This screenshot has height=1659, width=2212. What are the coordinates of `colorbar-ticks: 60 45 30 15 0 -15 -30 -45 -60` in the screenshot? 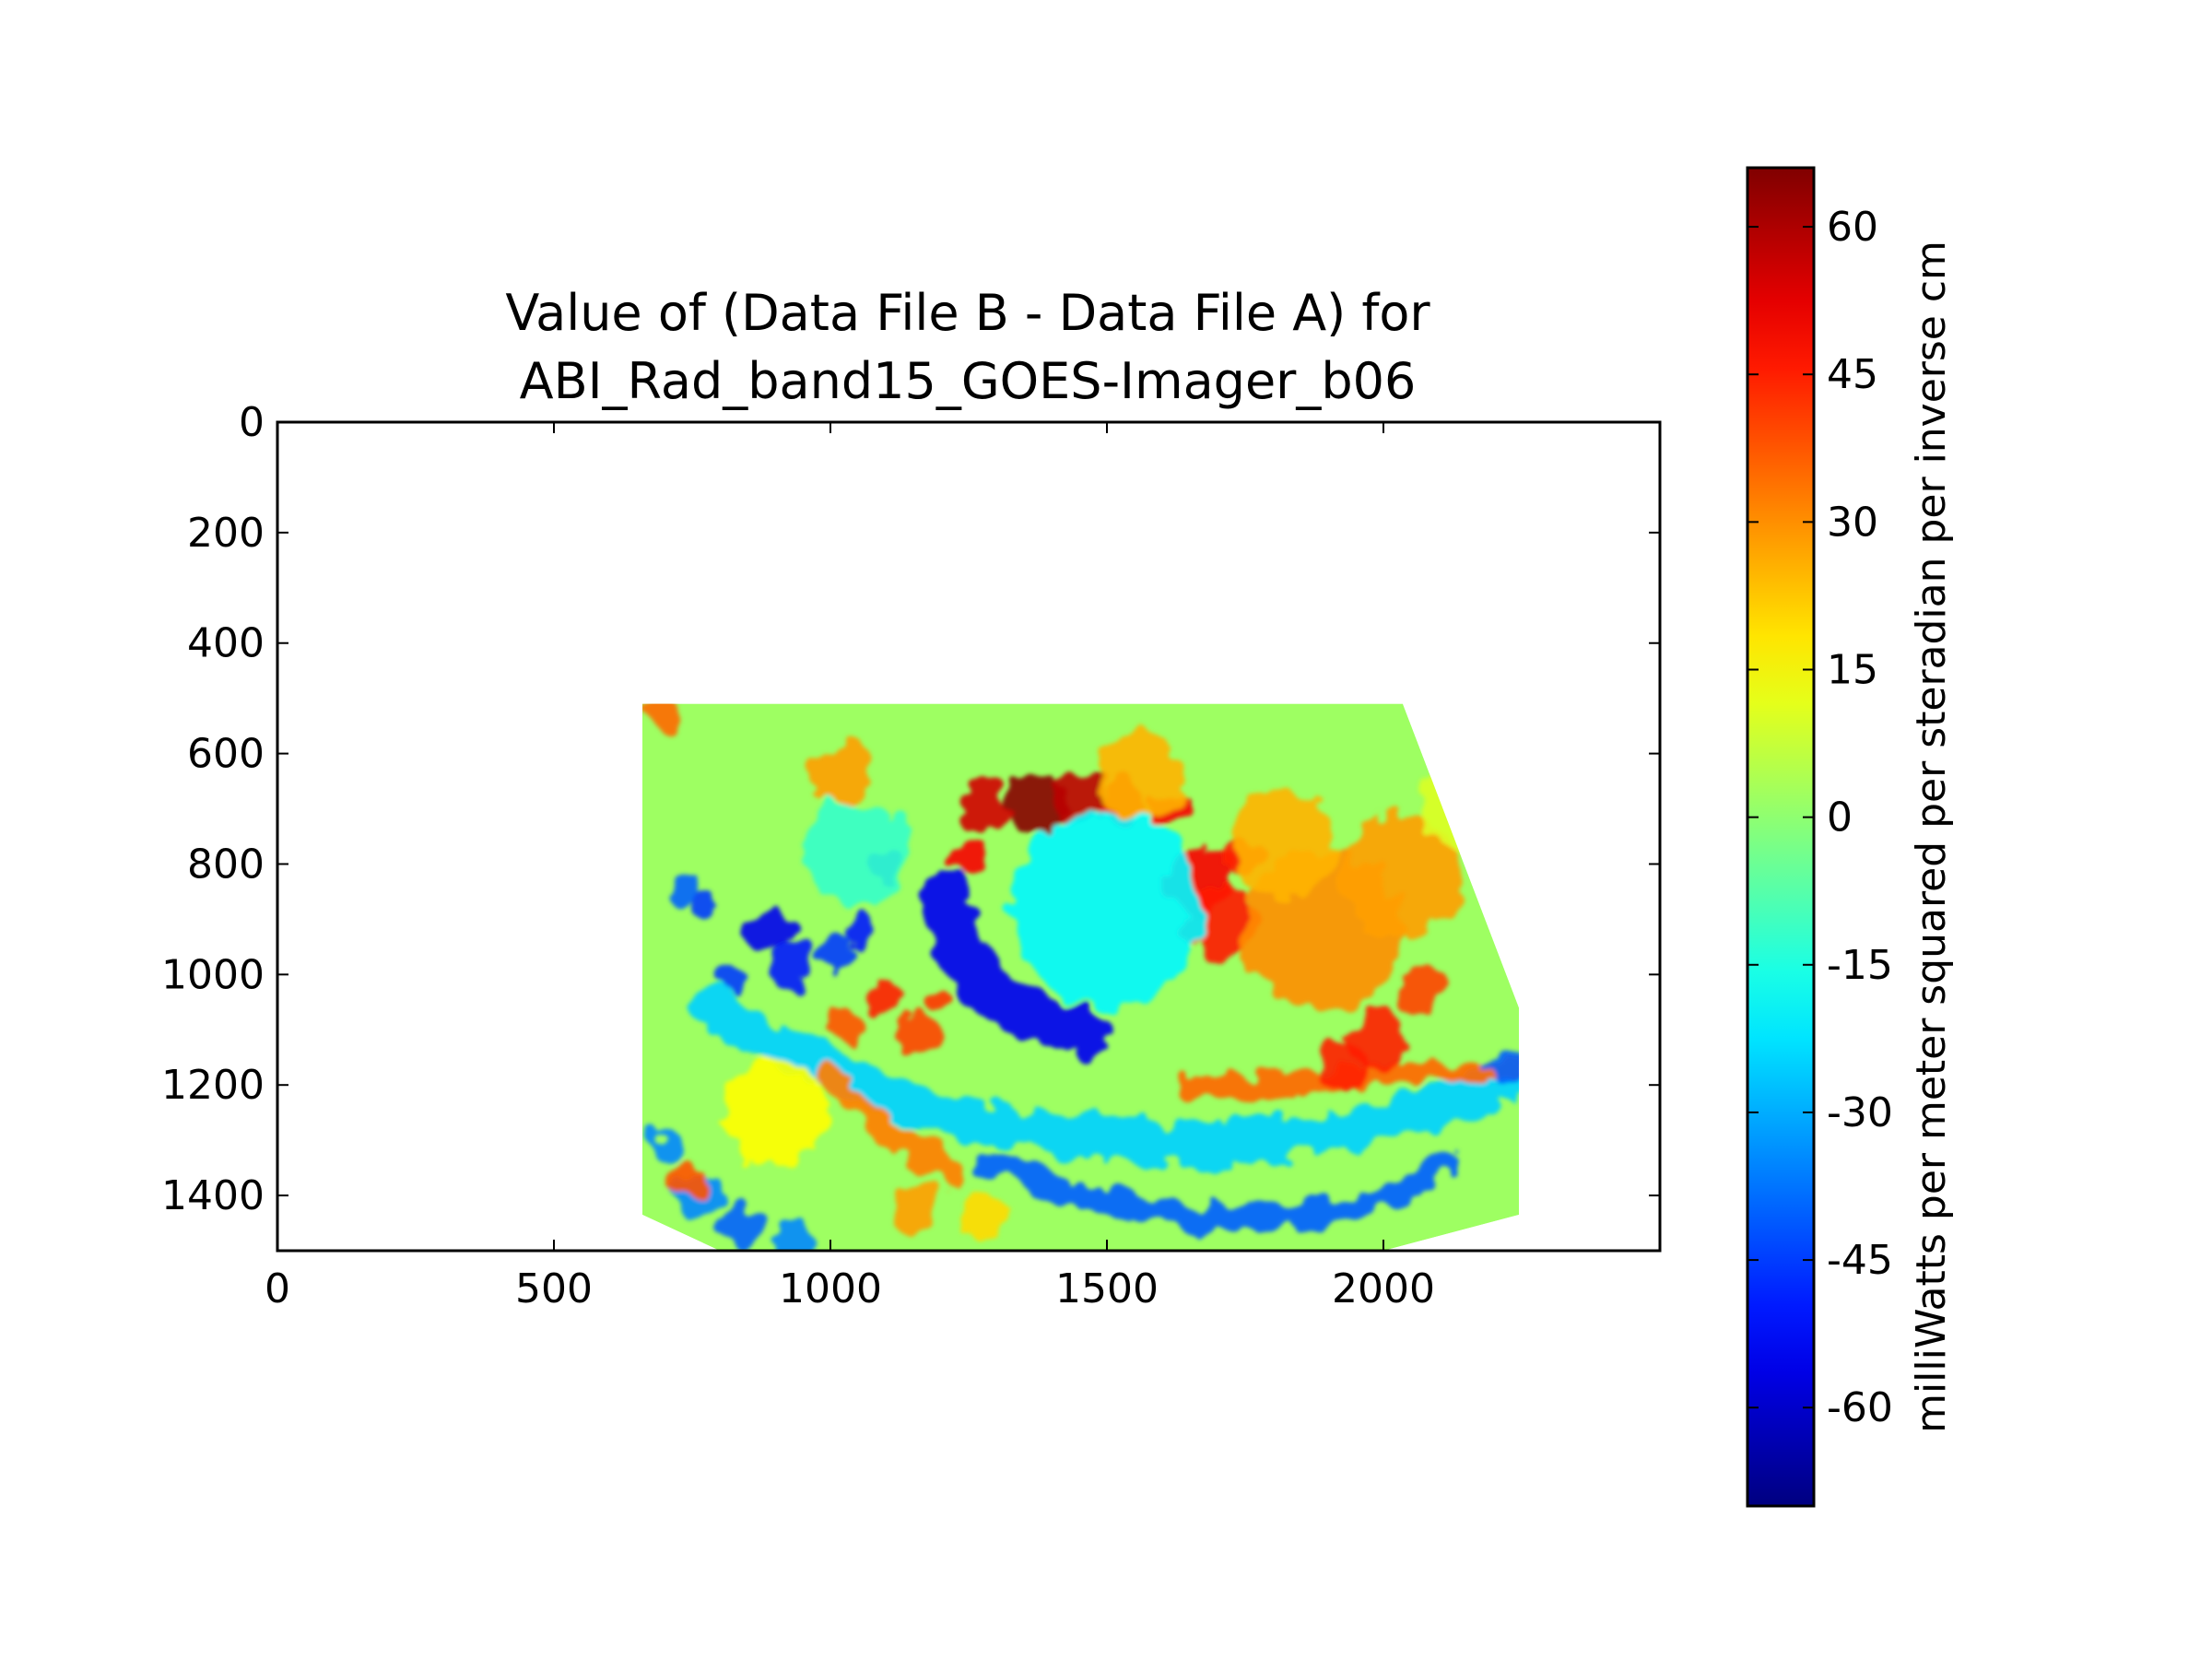 It's located at (1820, 817).